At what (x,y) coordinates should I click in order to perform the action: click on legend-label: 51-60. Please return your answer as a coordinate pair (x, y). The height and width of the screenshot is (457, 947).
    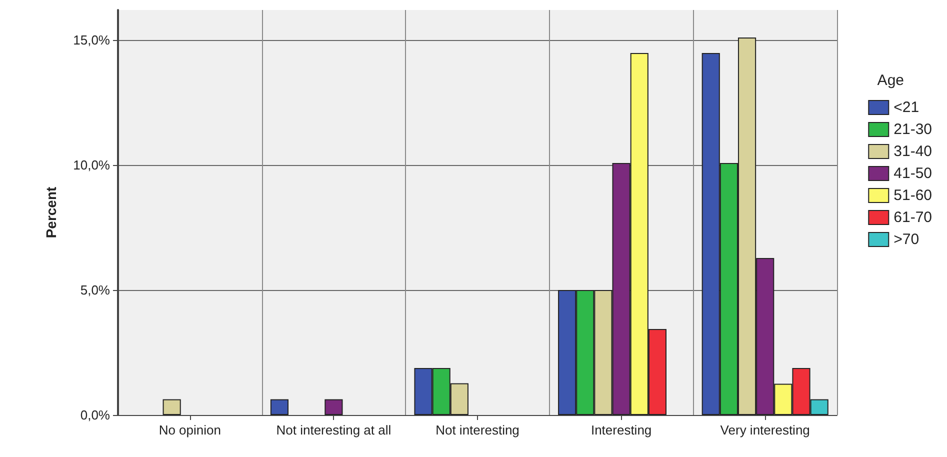
    Looking at the image, I should click on (913, 195).